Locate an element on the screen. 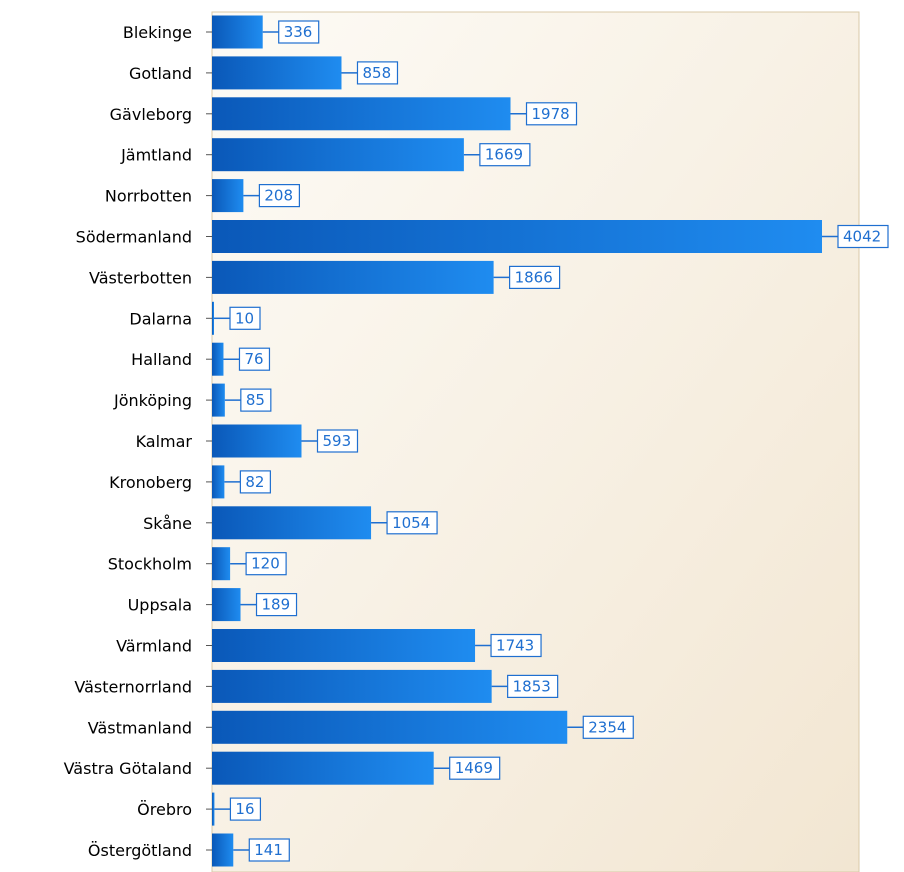 The width and height of the screenshot is (904, 872). value-label: 858 is located at coordinates (376, 73).